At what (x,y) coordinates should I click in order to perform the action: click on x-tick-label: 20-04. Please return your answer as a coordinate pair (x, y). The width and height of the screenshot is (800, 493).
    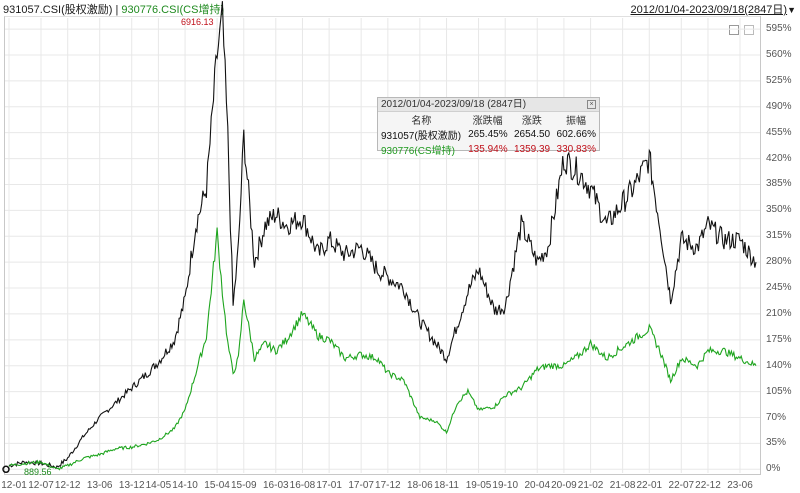
    Looking at the image, I should click on (537, 485).